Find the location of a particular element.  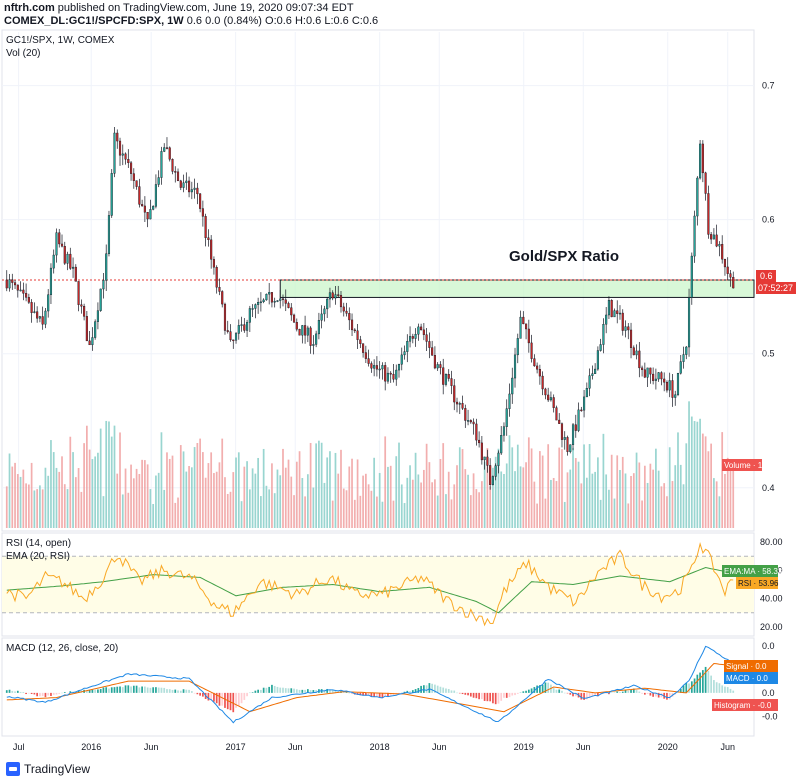

rsi-ema-legend: EMA (20, RSI) is located at coordinates (38, 556).